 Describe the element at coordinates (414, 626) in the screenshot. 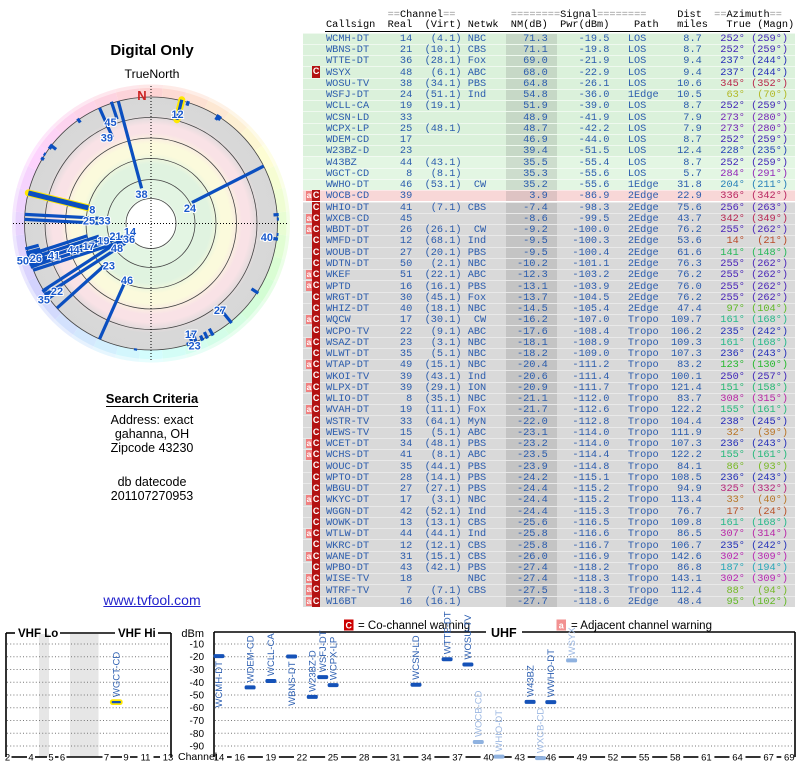

I see `svg-text: = Co-channel warning` at that location.